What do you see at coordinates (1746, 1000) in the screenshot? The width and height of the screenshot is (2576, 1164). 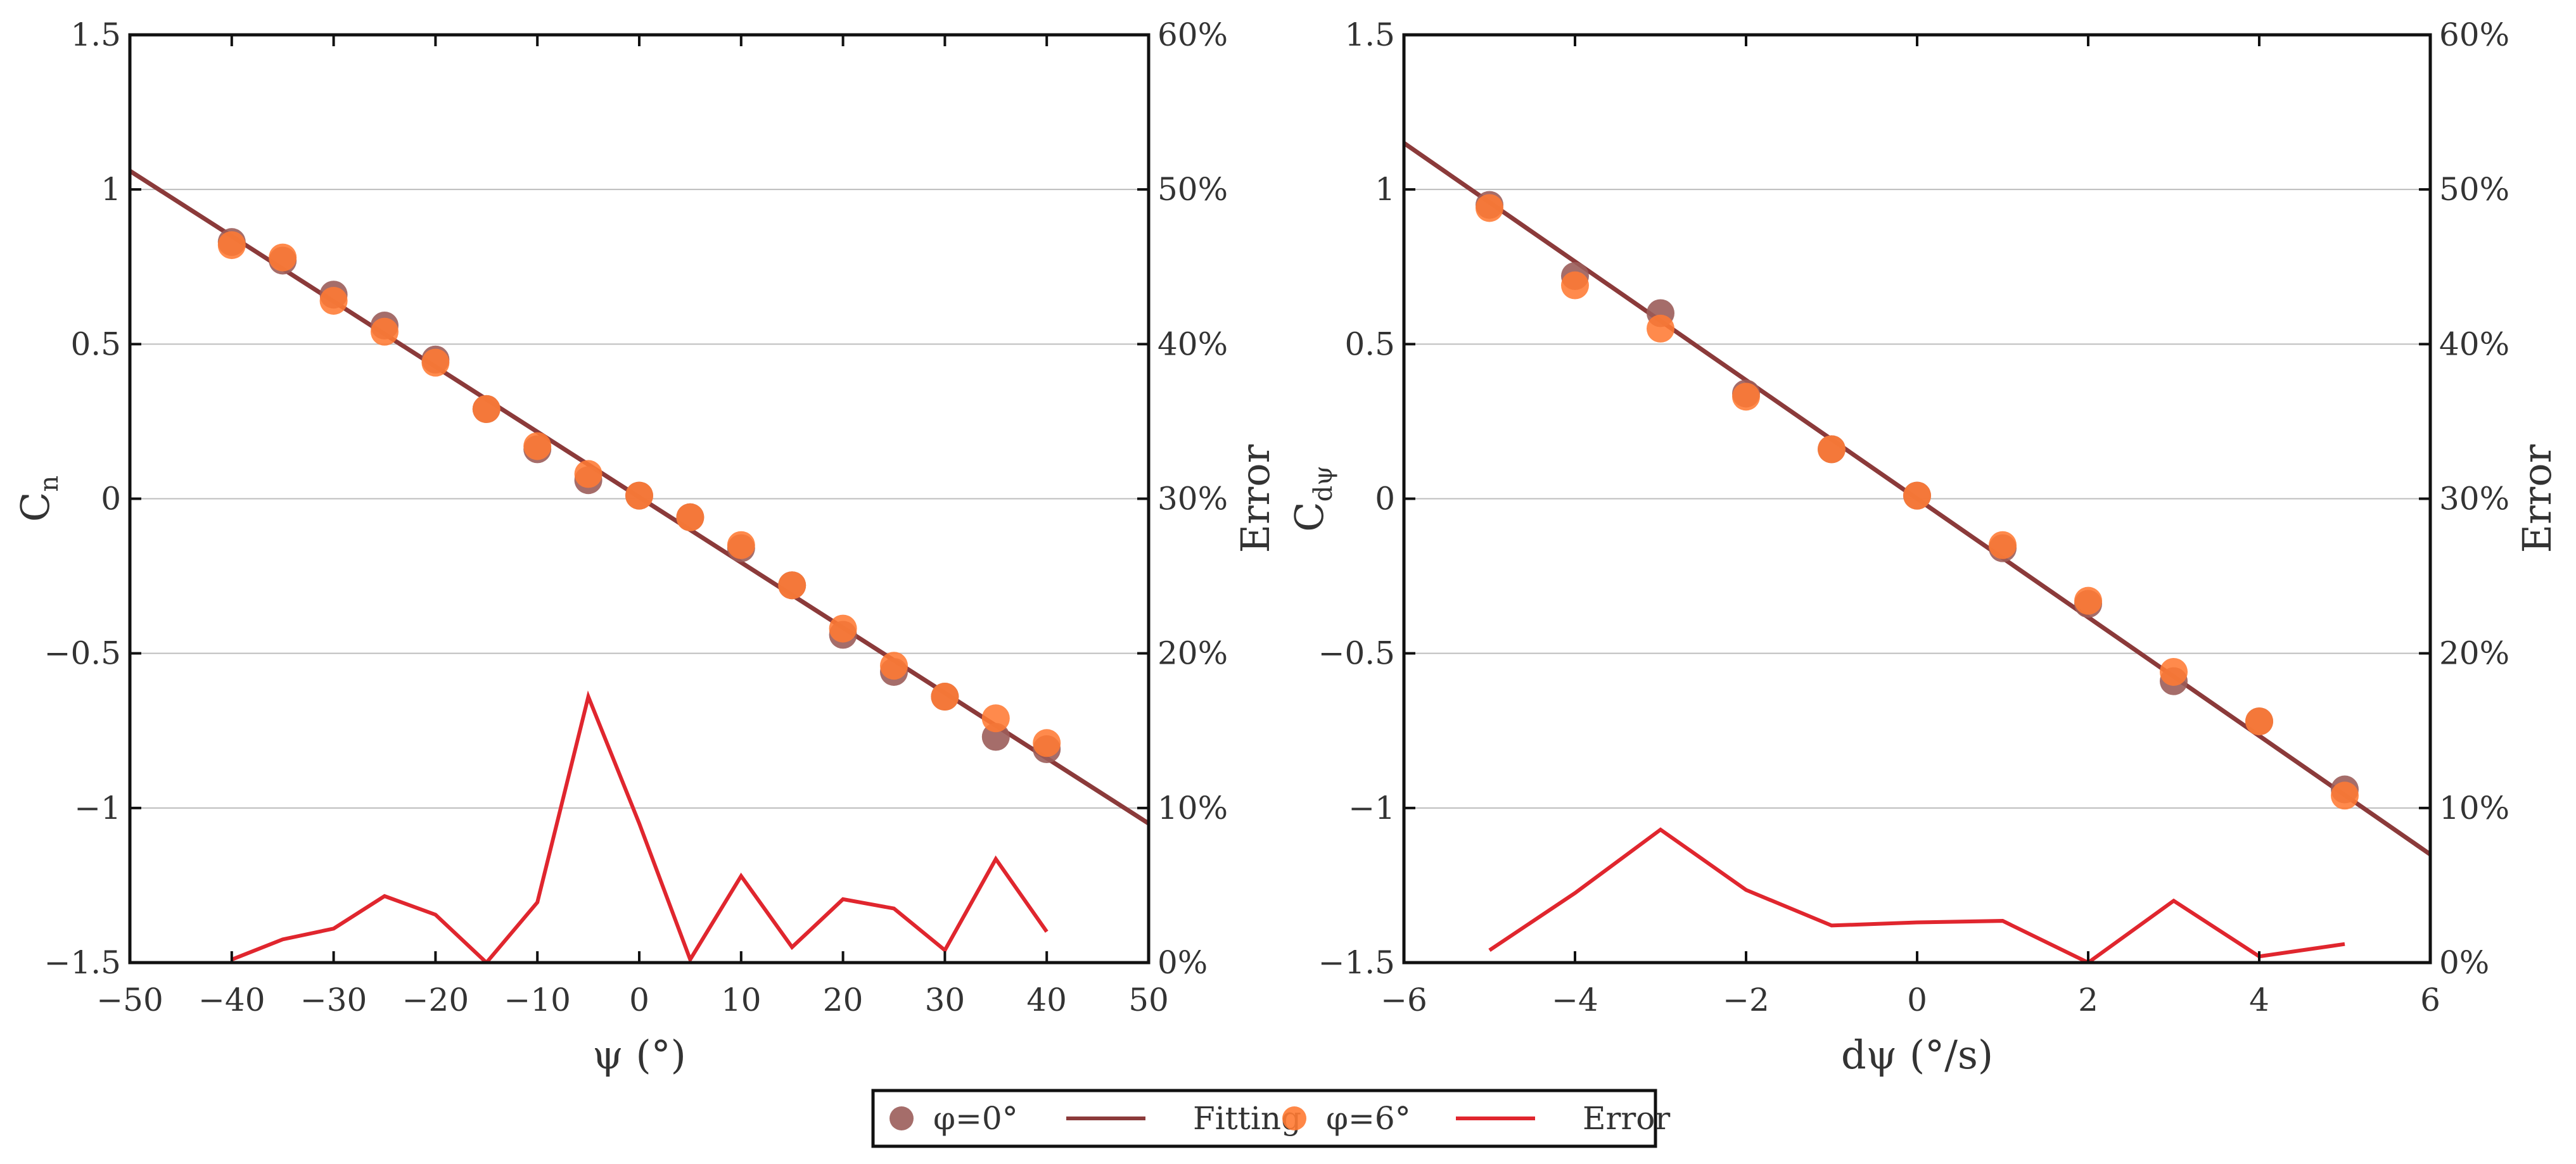 I see `x-tick-label: −2` at bounding box center [1746, 1000].